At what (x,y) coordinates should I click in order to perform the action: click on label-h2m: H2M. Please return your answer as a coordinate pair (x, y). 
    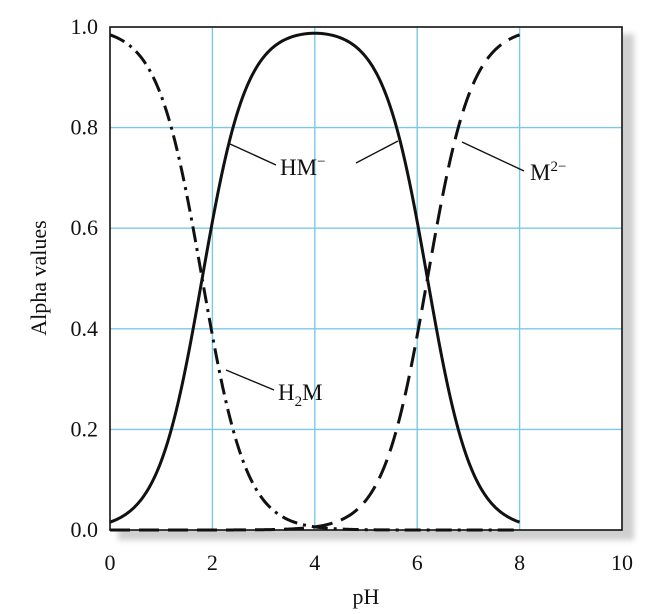
    Looking at the image, I should click on (300, 395).